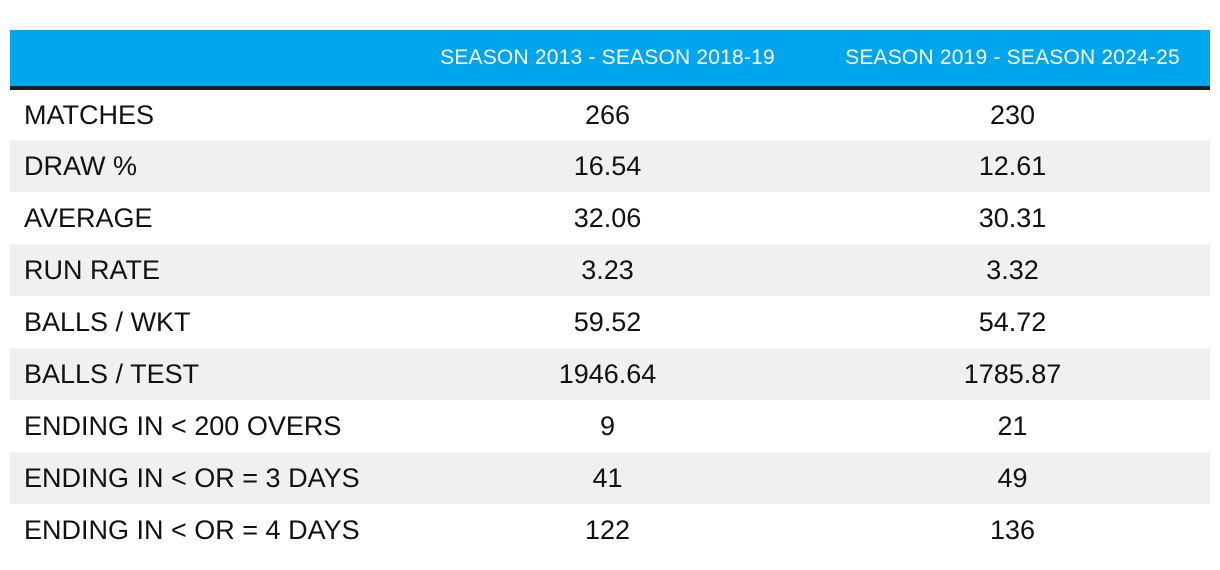 This screenshot has width=1220, height=570. Describe the element at coordinates (88, 217) in the screenshot. I see `row-label: AVERAGE` at that location.